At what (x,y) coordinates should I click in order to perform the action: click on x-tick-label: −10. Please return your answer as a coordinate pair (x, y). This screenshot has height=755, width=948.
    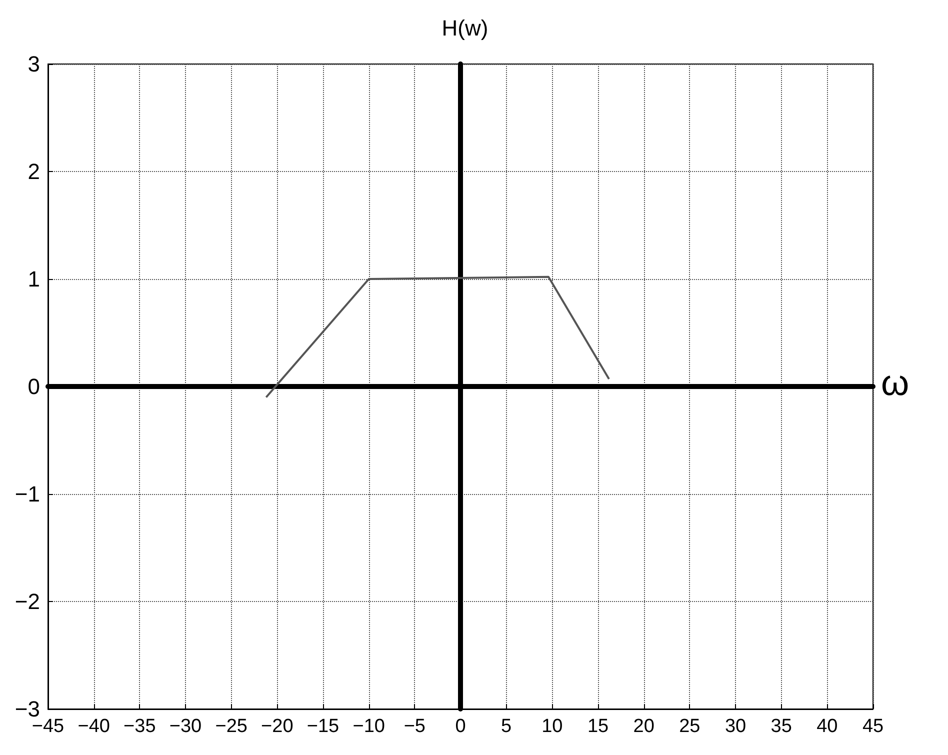
    Looking at the image, I should click on (368, 726).